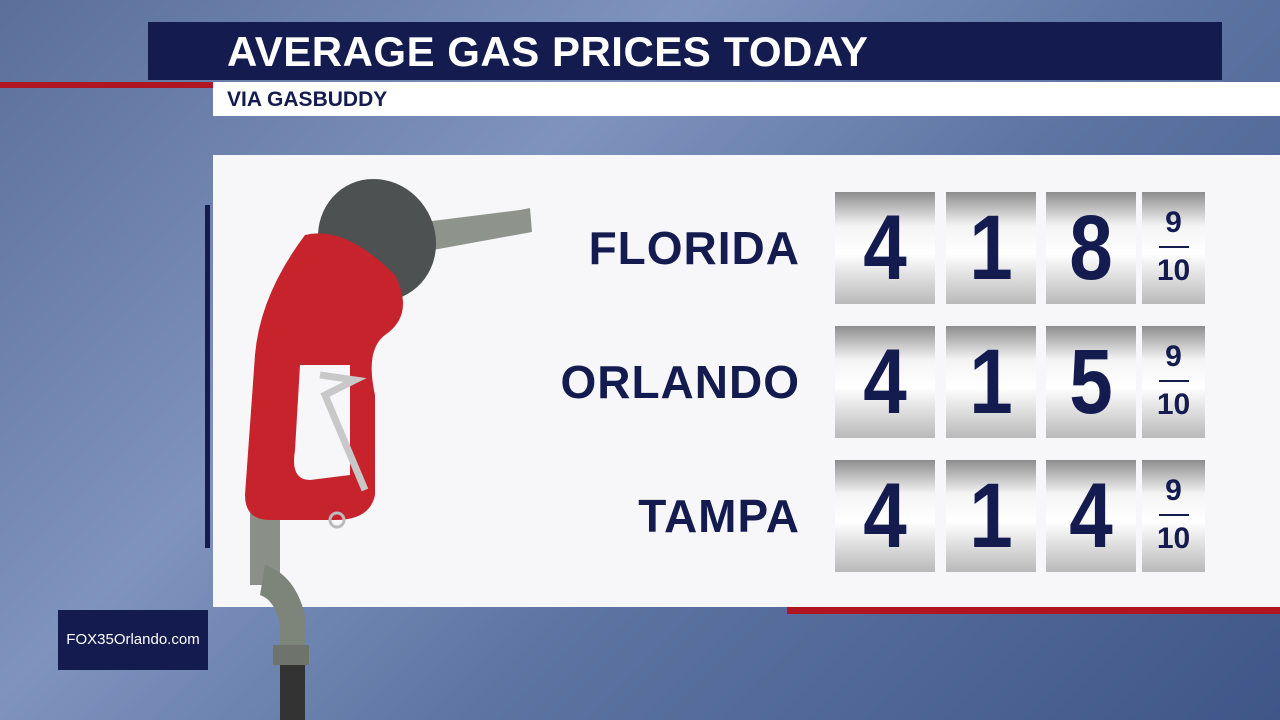 This screenshot has height=720, width=1280. Describe the element at coordinates (133, 640) in the screenshot. I see `watermark: FOX35Orlando.com` at that location.